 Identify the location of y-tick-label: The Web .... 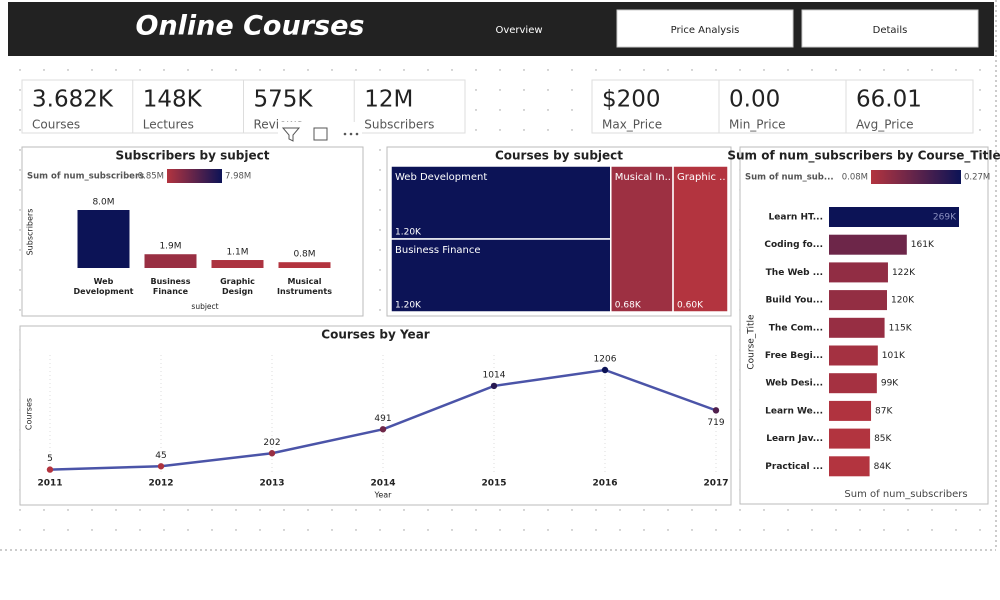
(794, 273).